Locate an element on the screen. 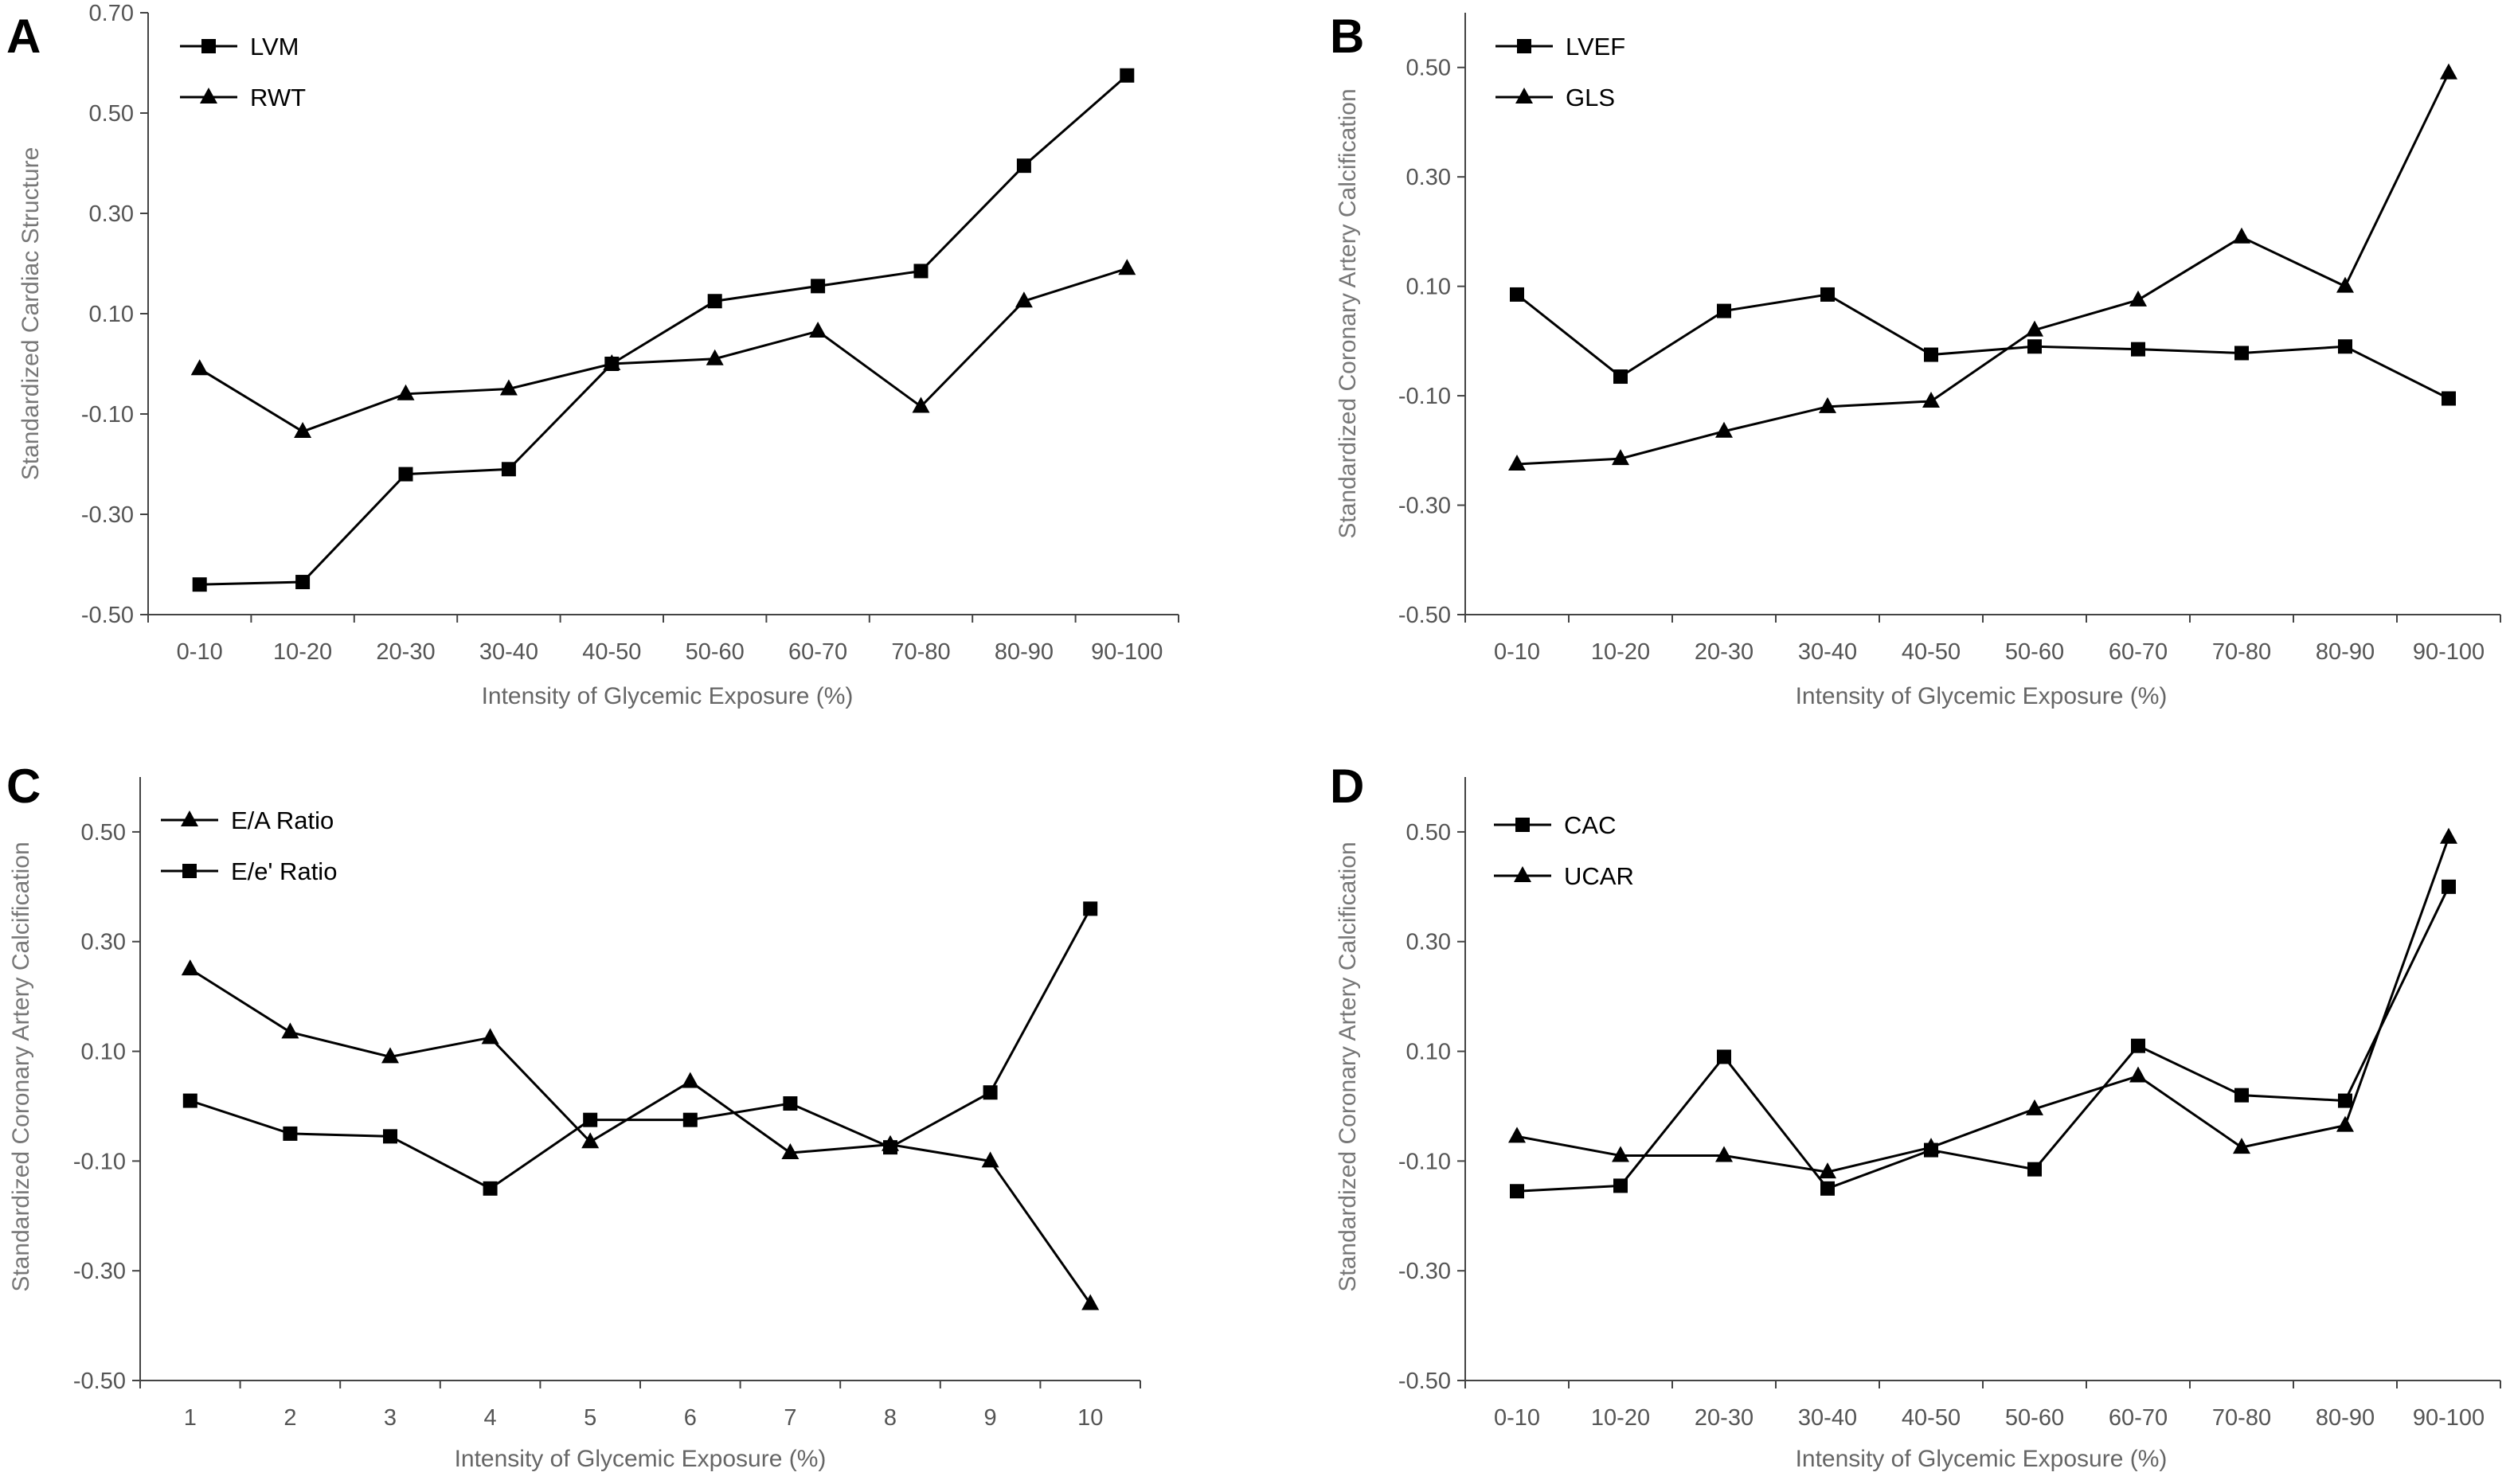 Image resolution: width=2510 pixels, height=1484 pixels. y-tick-label: -0.50 is located at coordinates (107, 615).